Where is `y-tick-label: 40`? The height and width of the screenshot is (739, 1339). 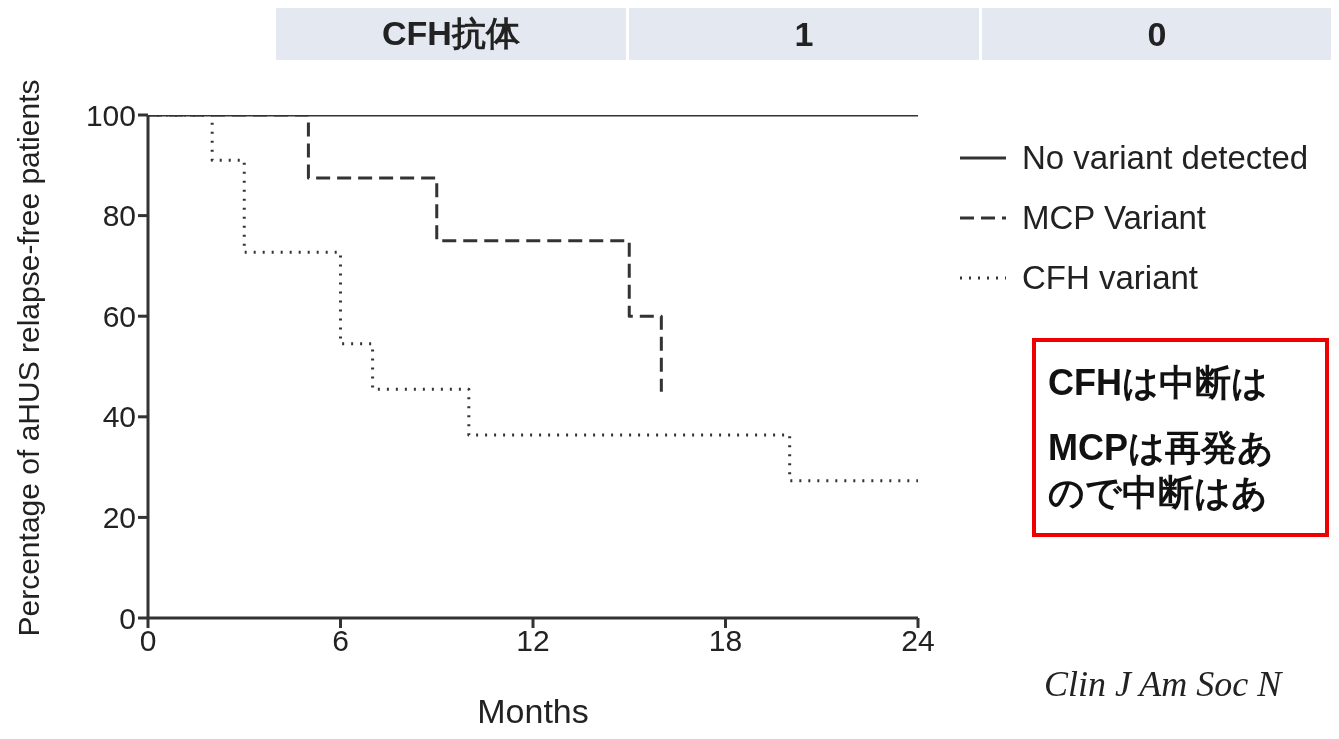
y-tick-label: 40 is located at coordinates (119, 417).